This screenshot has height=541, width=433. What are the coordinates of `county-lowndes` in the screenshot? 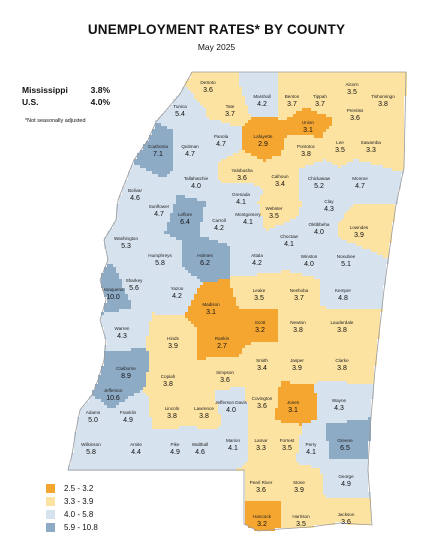 It's located at (366, 231).